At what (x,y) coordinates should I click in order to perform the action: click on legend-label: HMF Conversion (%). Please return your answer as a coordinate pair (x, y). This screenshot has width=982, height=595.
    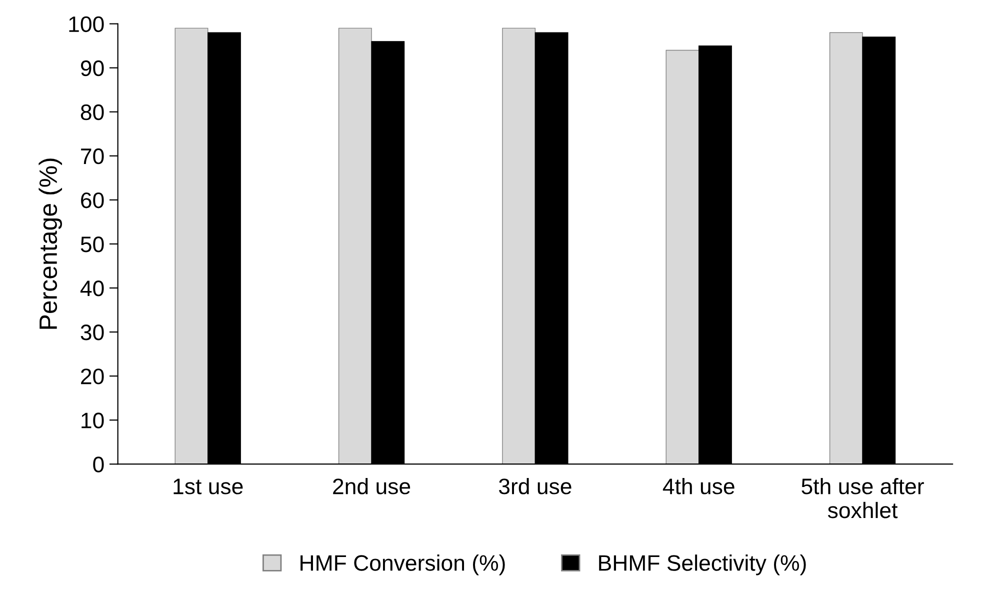
    Looking at the image, I should click on (402, 565).